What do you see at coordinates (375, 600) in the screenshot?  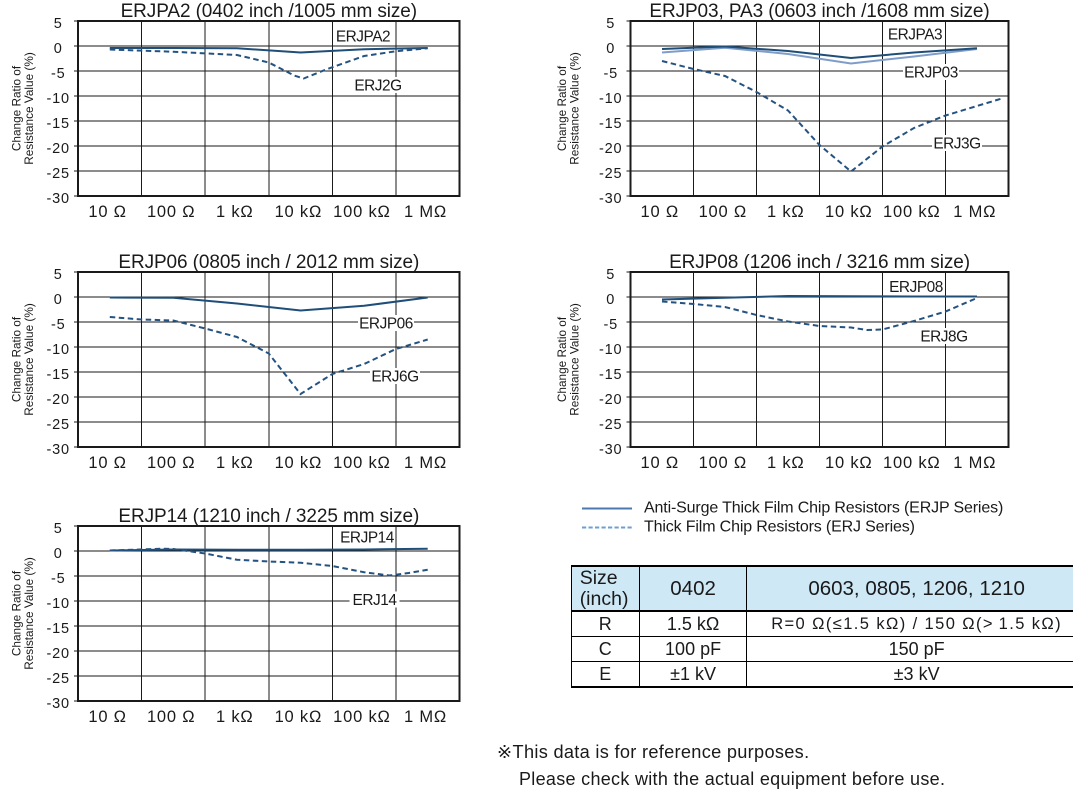 I see `svg-text: ERJ14` at bounding box center [375, 600].